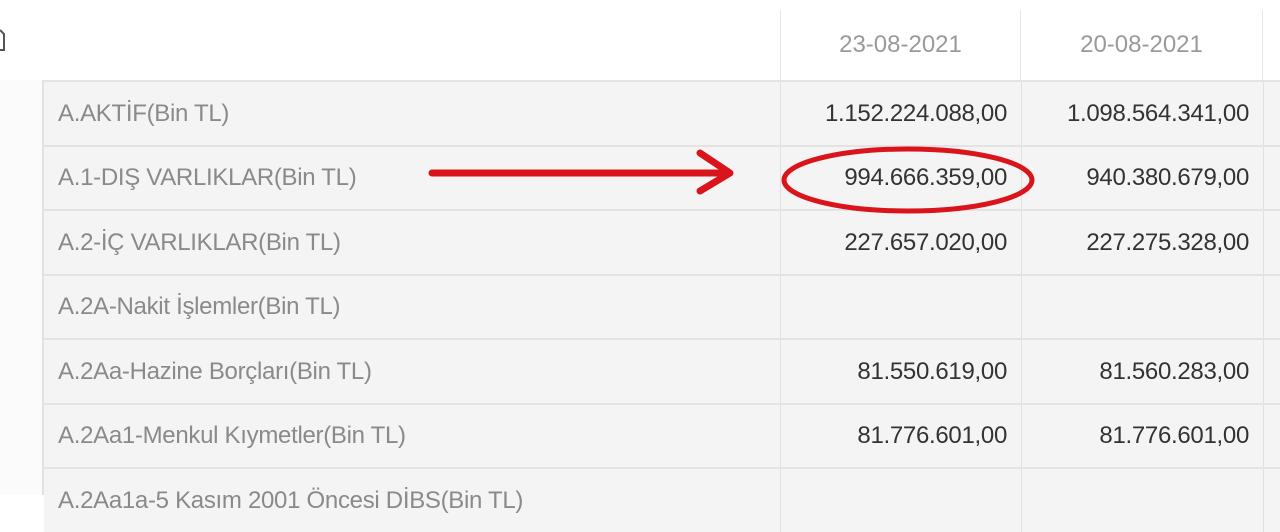  Describe the element at coordinates (662, 306) in the screenshot. I see `table-row: A.2A-Nakit İşlemler(Bin TL)` at that location.